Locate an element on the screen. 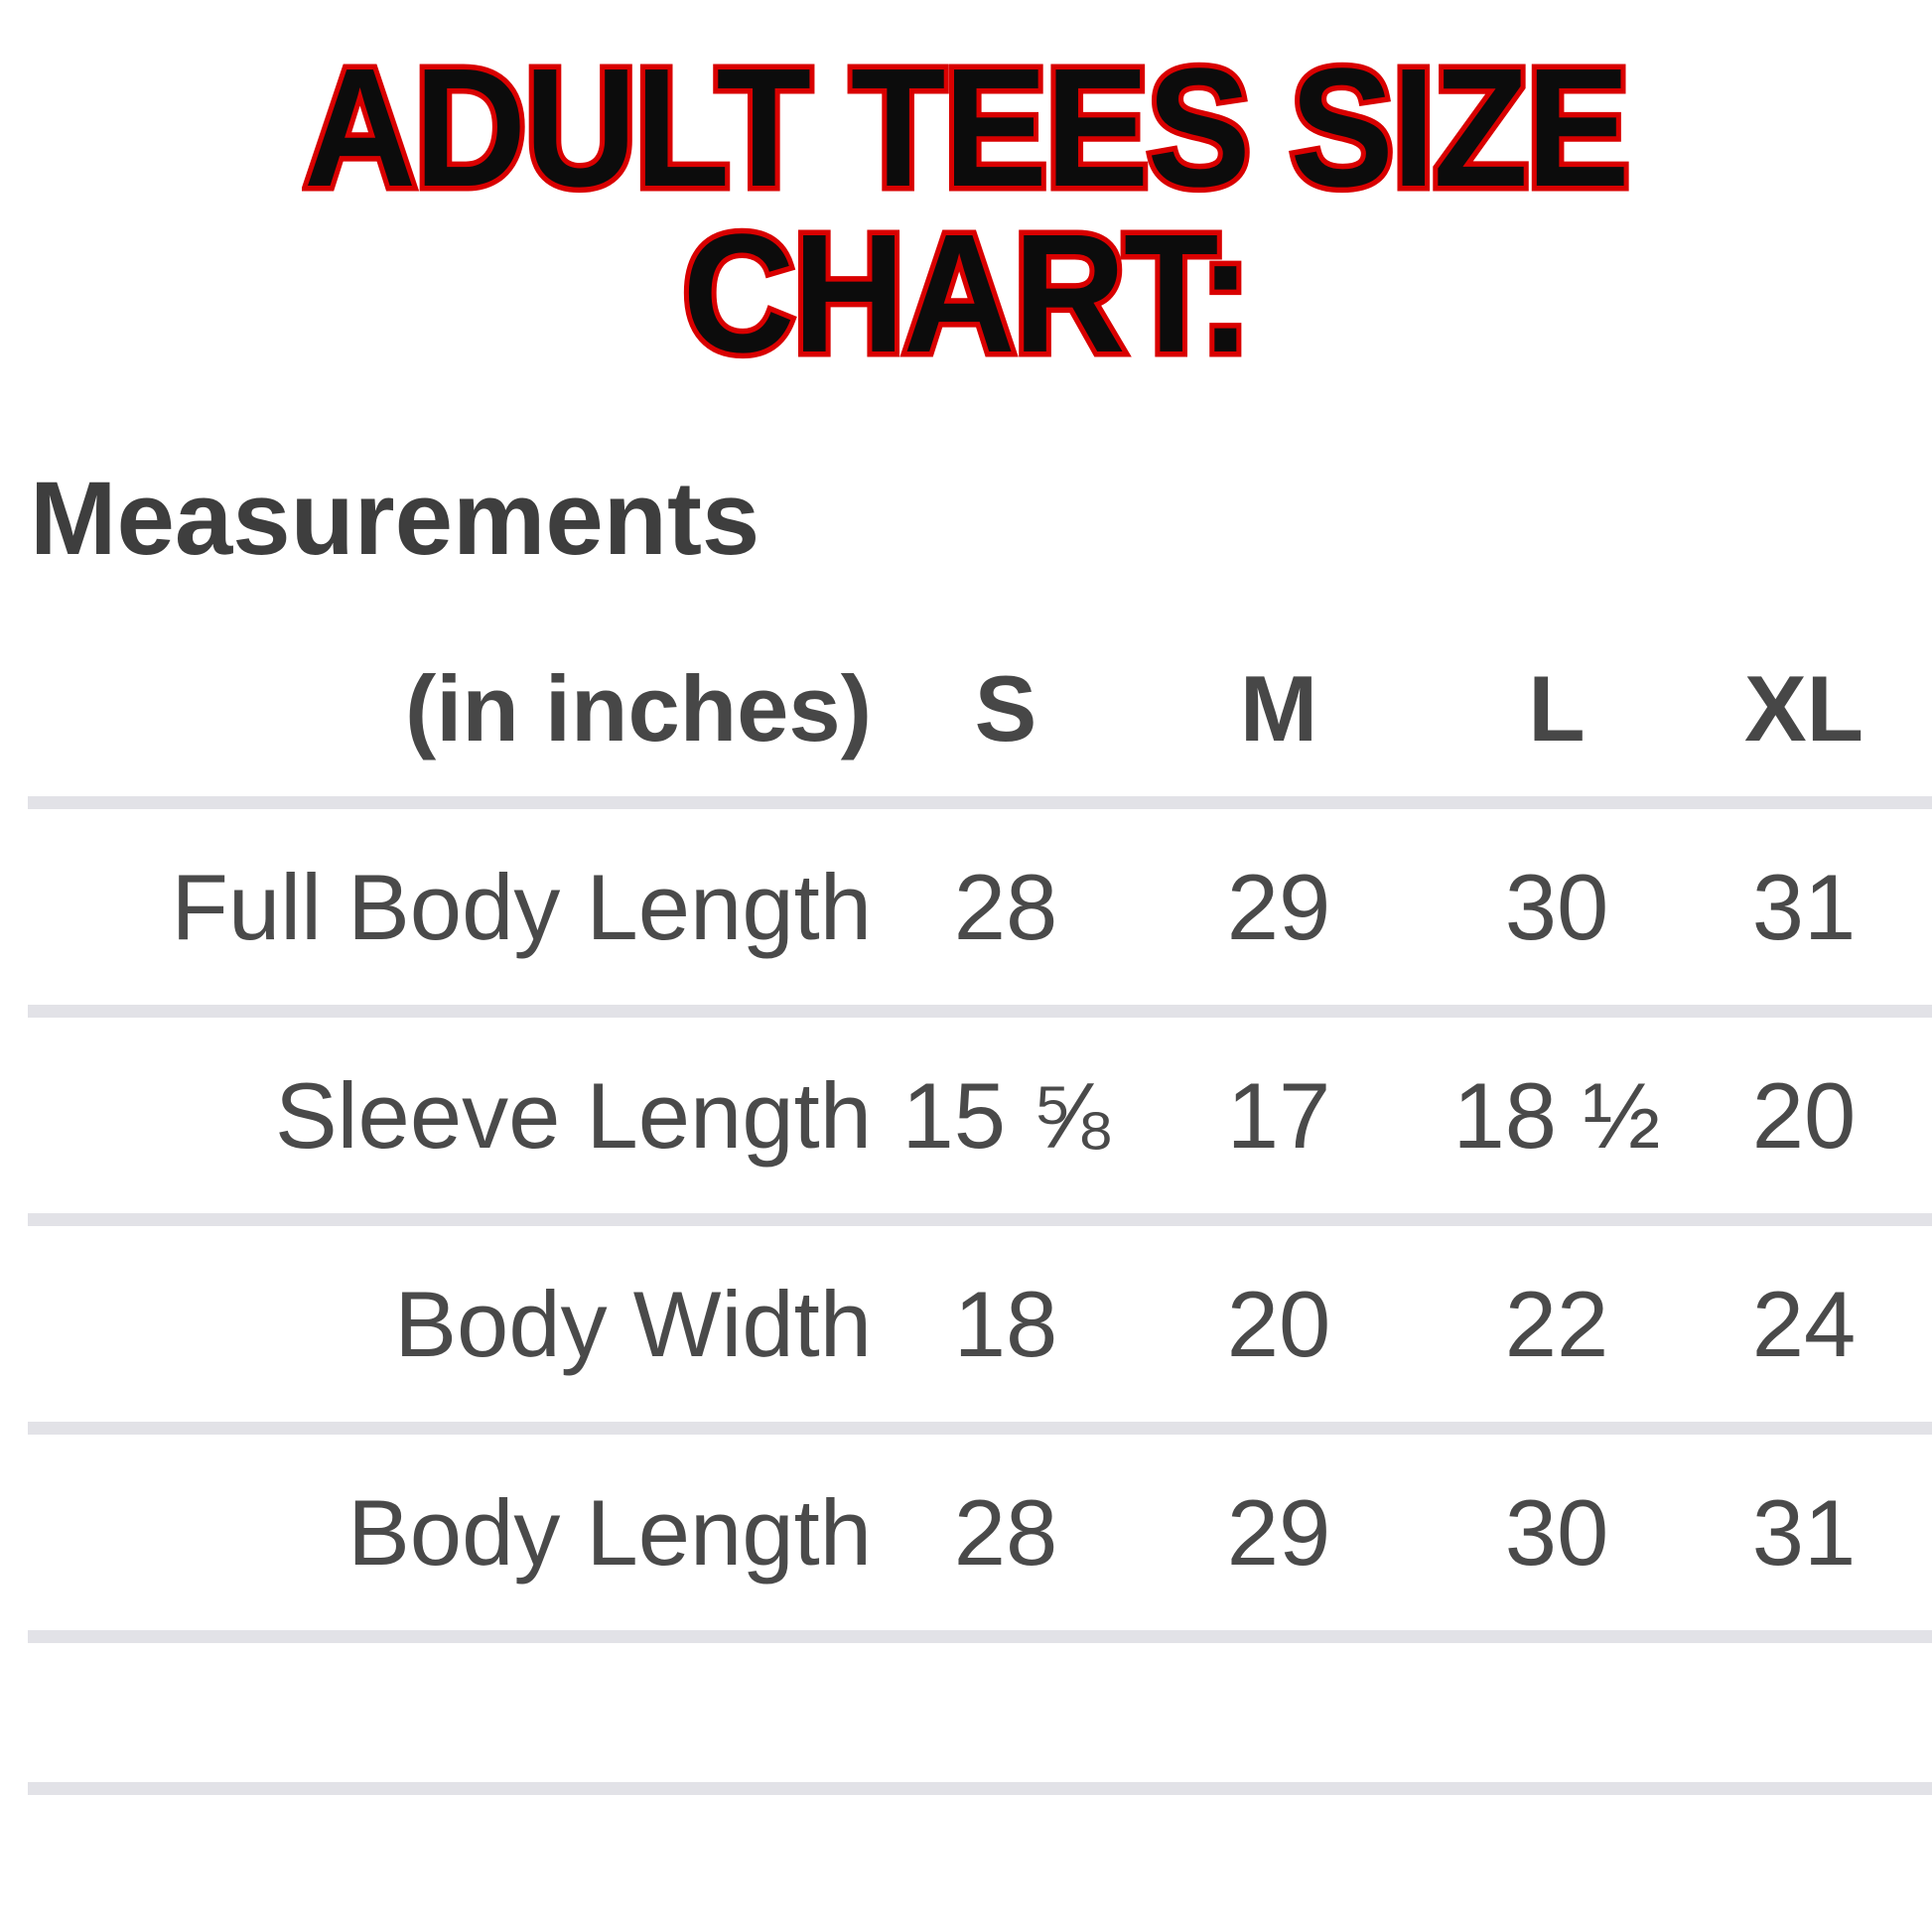 The width and height of the screenshot is (1932, 1932). row-label: Full Body Length is located at coordinates (521, 906).